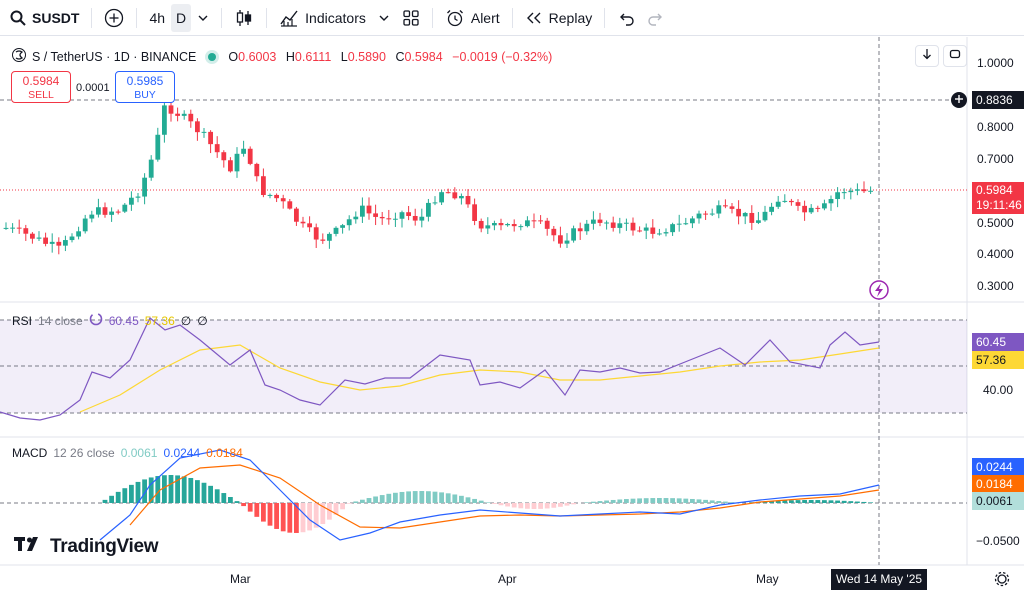 This screenshot has width=1024, height=594. What do you see at coordinates (656, 18) in the screenshot?
I see `redo-button` at bounding box center [656, 18].